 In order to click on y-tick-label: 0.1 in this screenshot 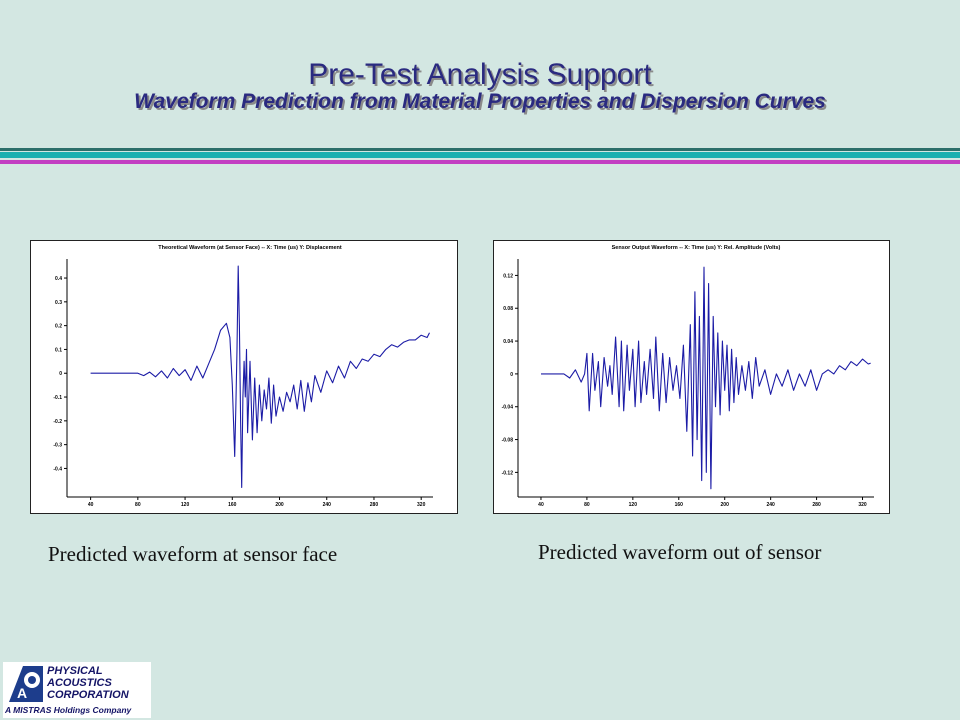, I will do `click(58, 350)`.